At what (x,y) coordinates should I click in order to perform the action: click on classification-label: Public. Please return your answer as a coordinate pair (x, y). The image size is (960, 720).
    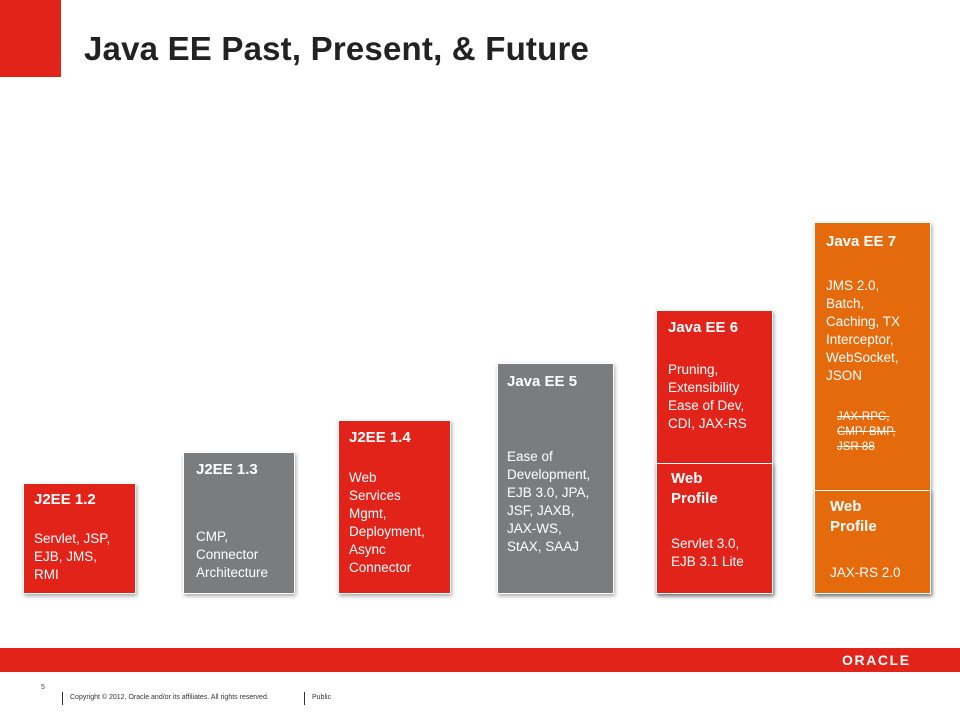
    Looking at the image, I should click on (322, 697).